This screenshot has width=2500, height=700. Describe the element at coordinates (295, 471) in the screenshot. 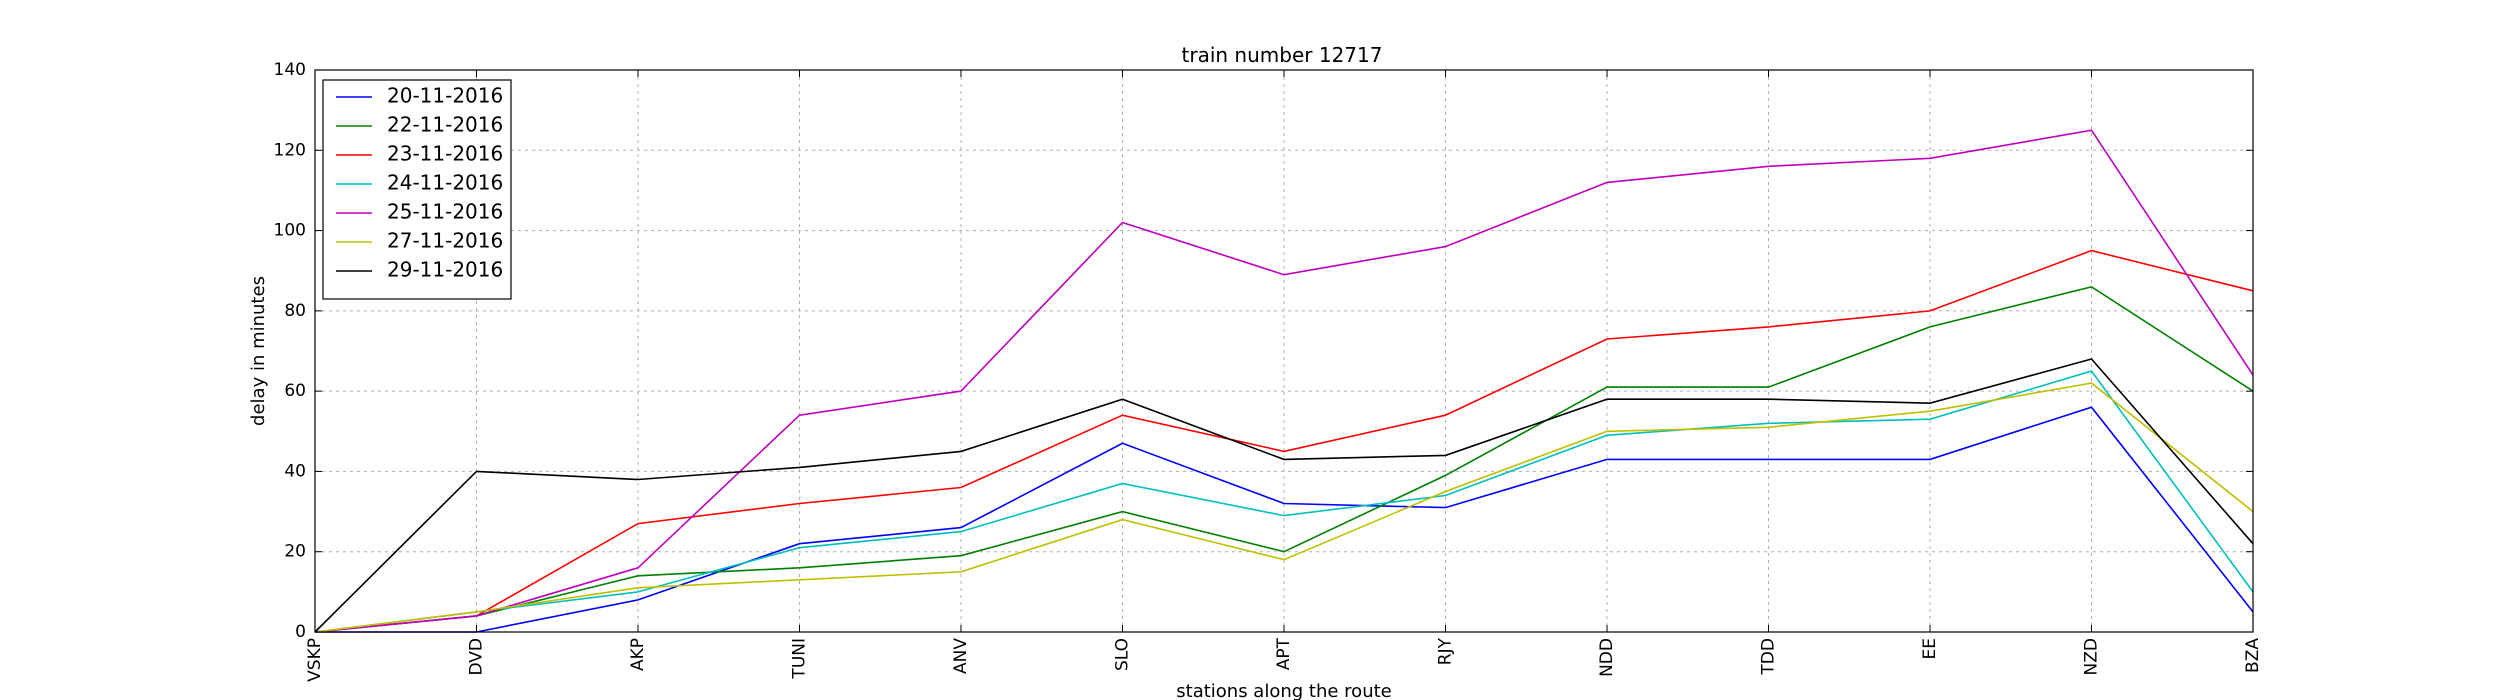

I see `y-tick-label: 40` at that location.